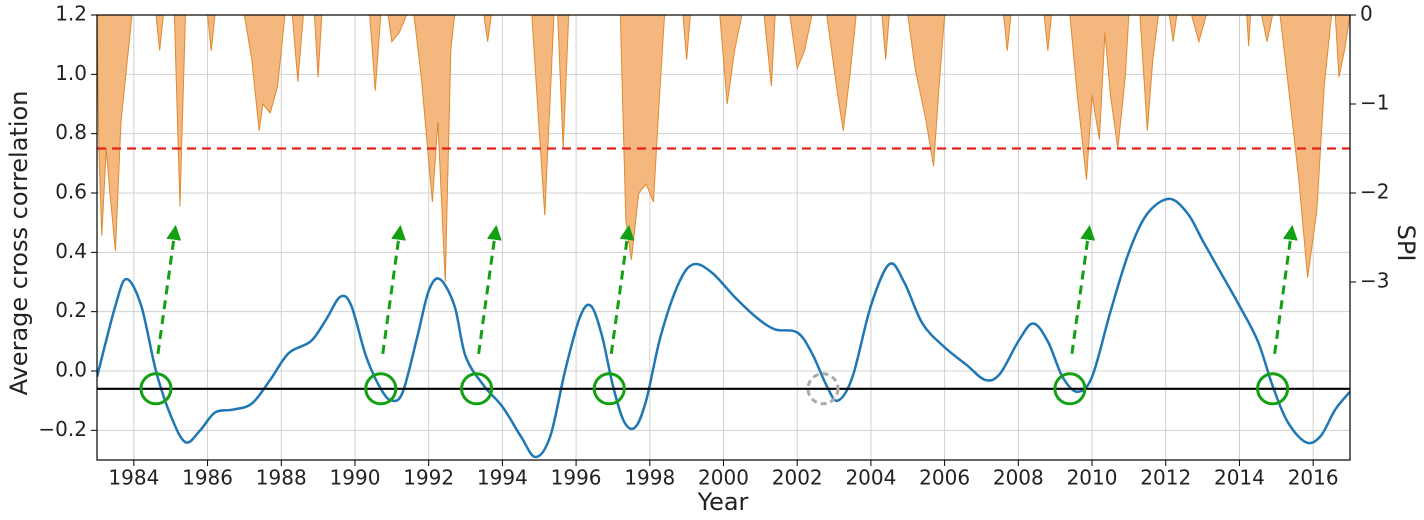 This screenshot has width=1424, height=520. I want to click on x-tick-label: 1992, so click(428, 478).